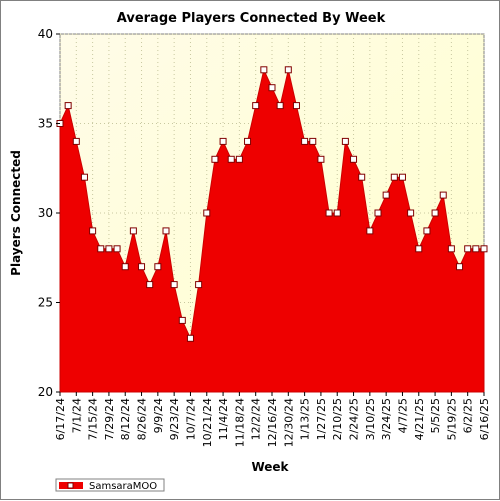 This screenshot has width=500, height=501. What do you see at coordinates (45, 392) in the screenshot?
I see `y-tick-label: 20` at bounding box center [45, 392].